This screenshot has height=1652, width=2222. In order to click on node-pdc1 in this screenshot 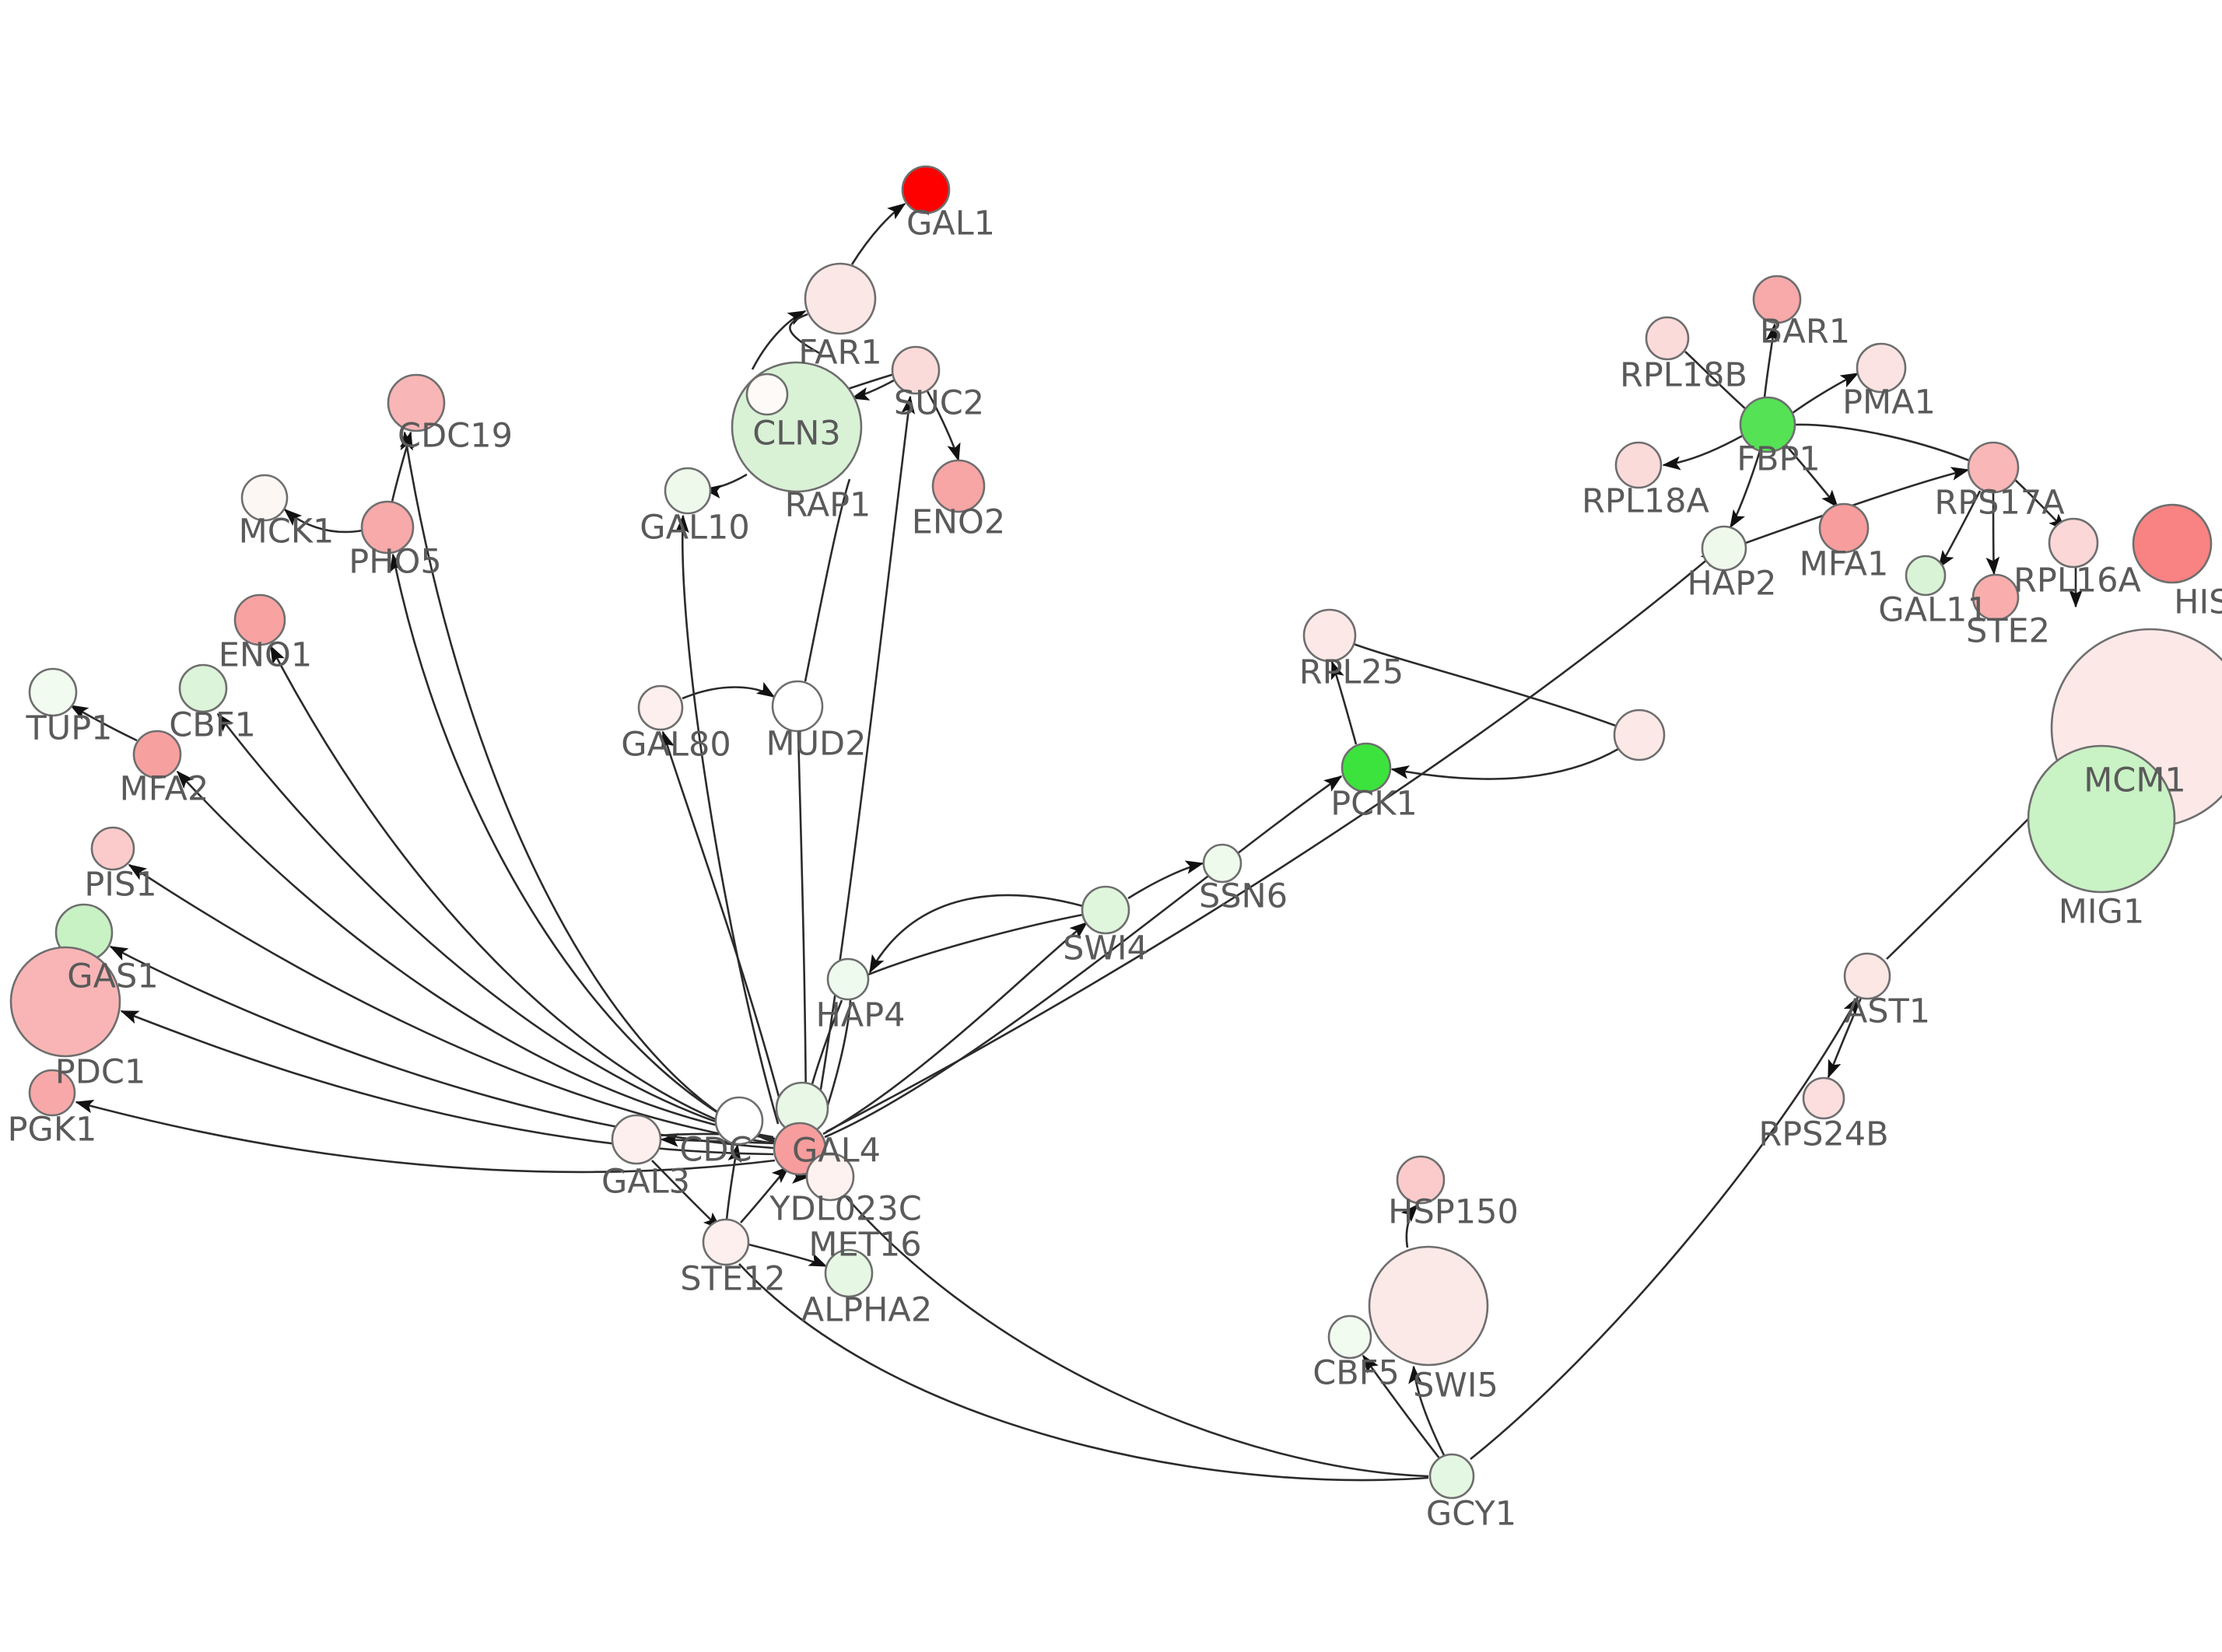, I will do `click(65, 1002)`.